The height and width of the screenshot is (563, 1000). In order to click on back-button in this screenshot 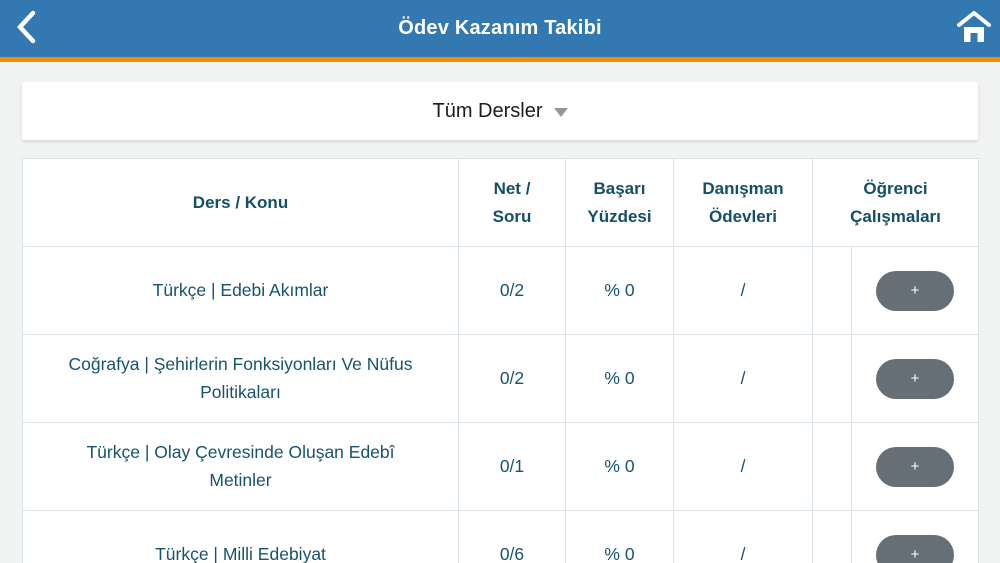, I will do `click(26, 28)`.